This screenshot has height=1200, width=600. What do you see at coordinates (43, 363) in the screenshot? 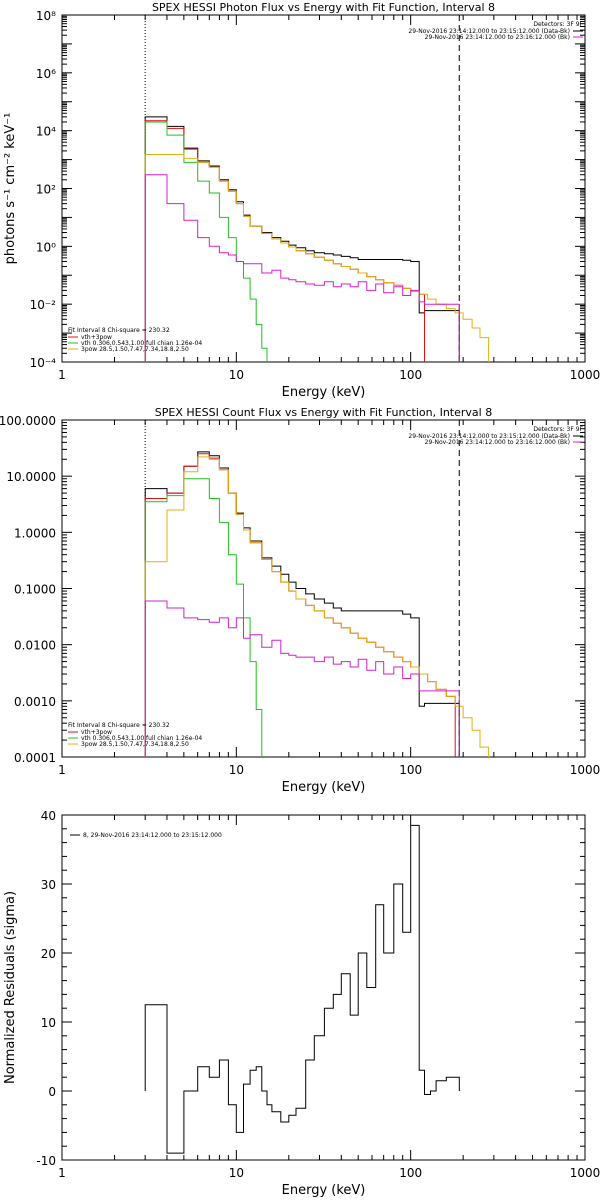
I see `y-tick-label: 10⁻⁴` at bounding box center [43, 363].